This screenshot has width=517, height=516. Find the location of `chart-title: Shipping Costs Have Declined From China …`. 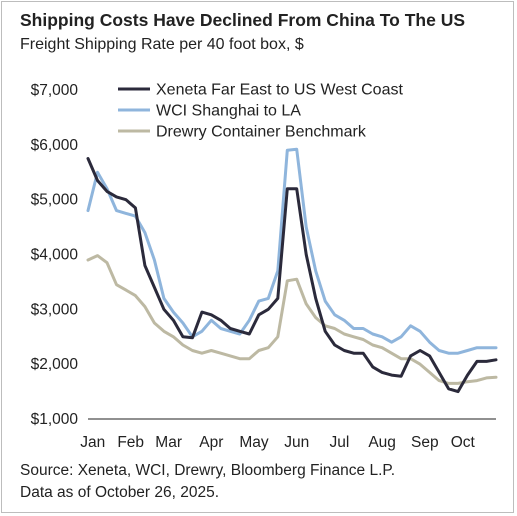

chart-title: Shipping Costs Have Declined From China … is located at coordinates (243, 20).